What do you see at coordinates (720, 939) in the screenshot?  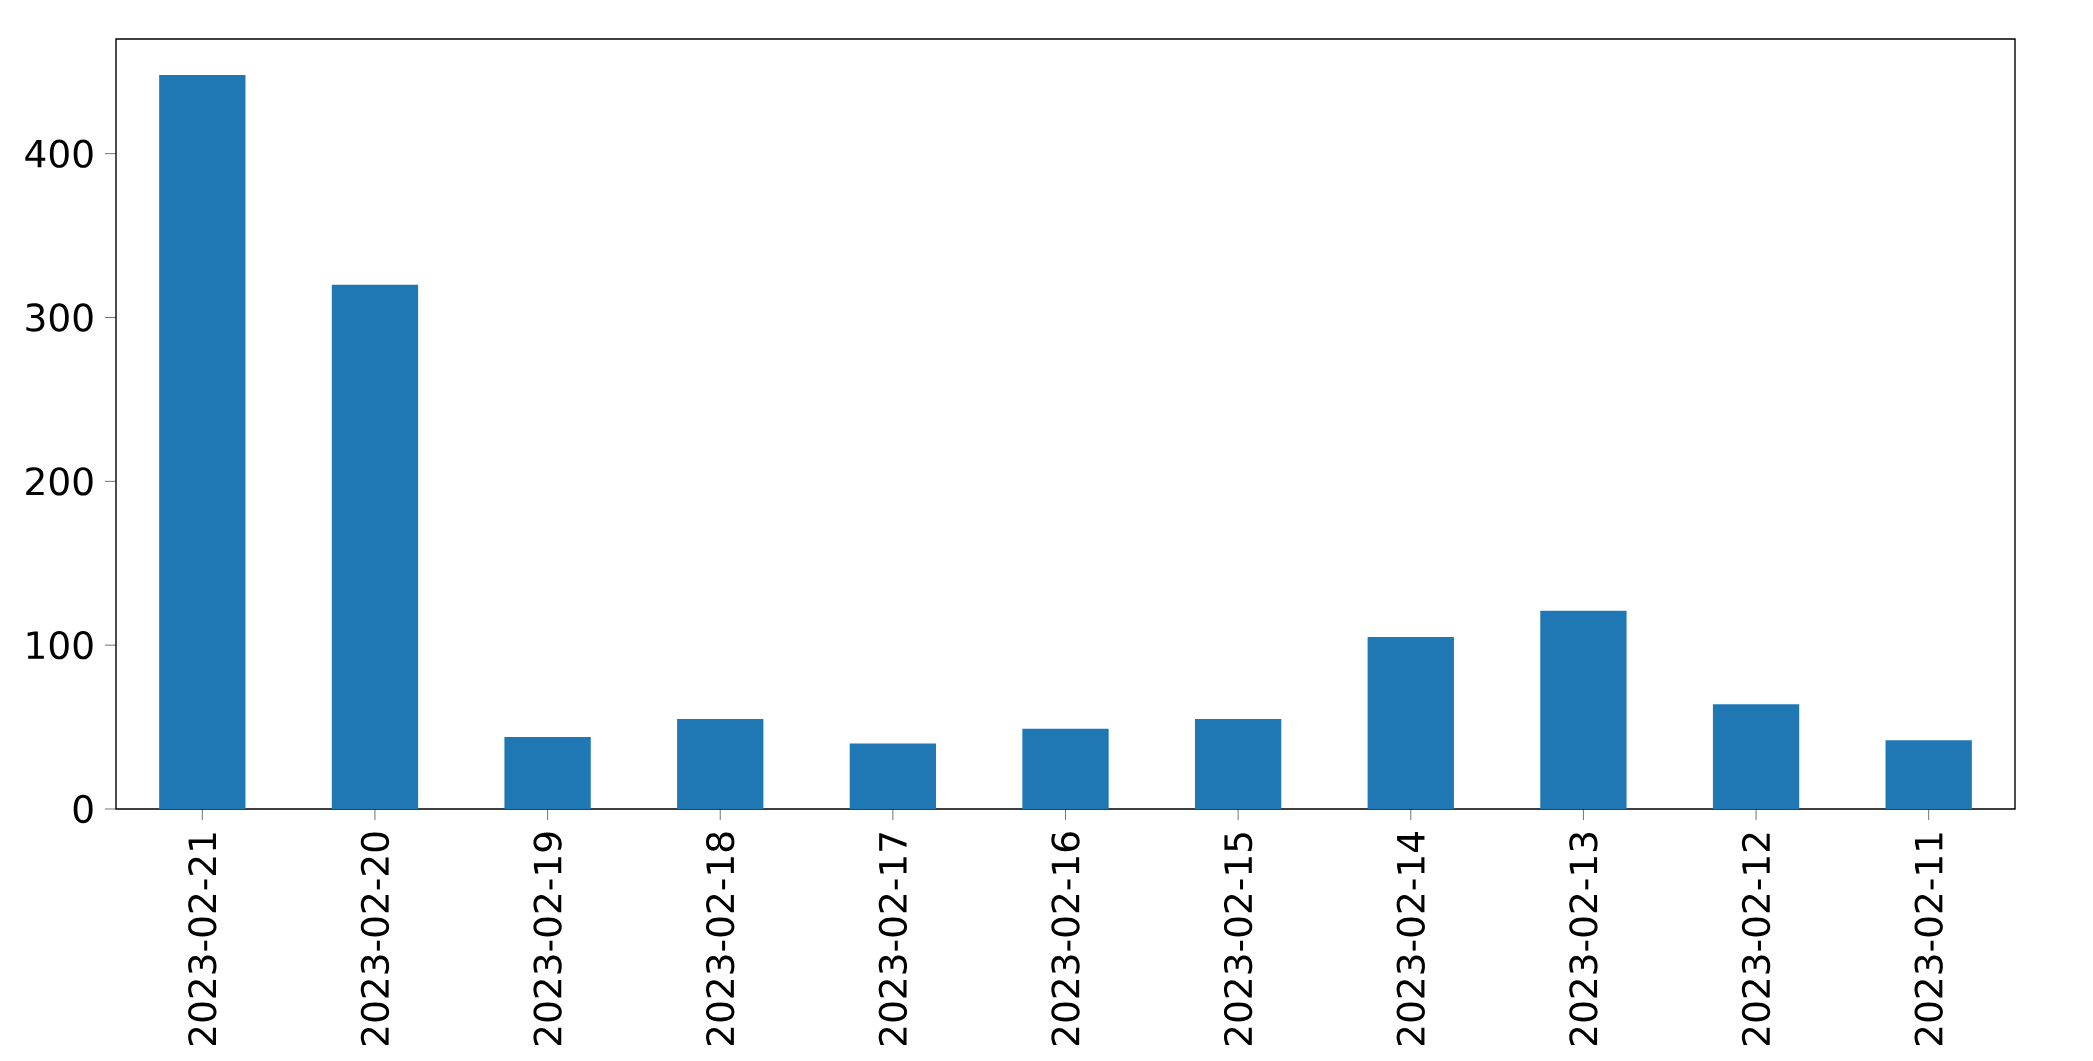 I see `x-tick-label: 2023-02-18` at bounding box center [720, 939].